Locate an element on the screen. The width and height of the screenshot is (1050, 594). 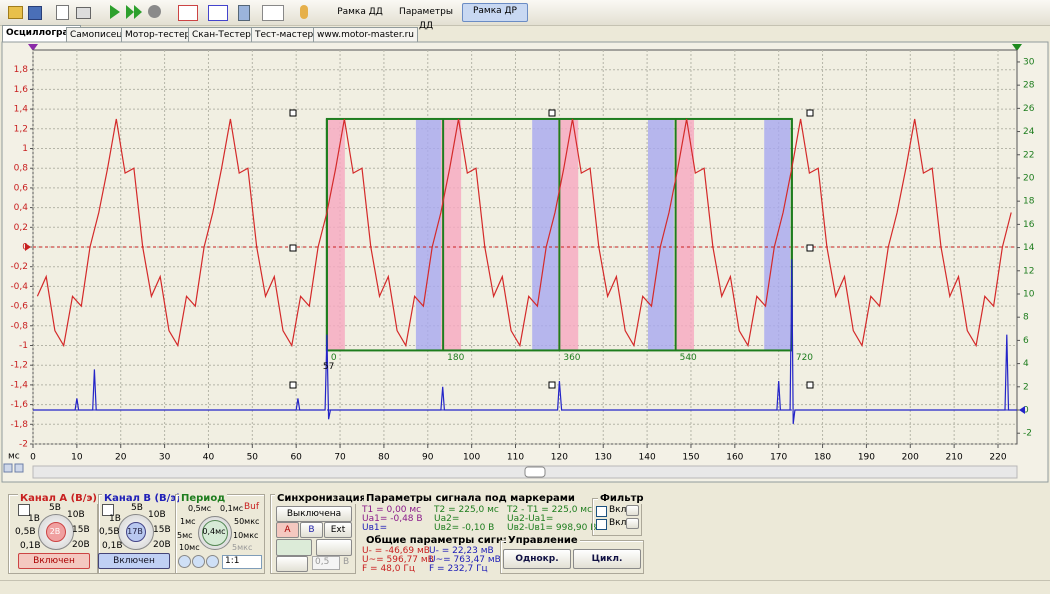
param: U- = 22,23 мВ is located at coordinates (461, 551).